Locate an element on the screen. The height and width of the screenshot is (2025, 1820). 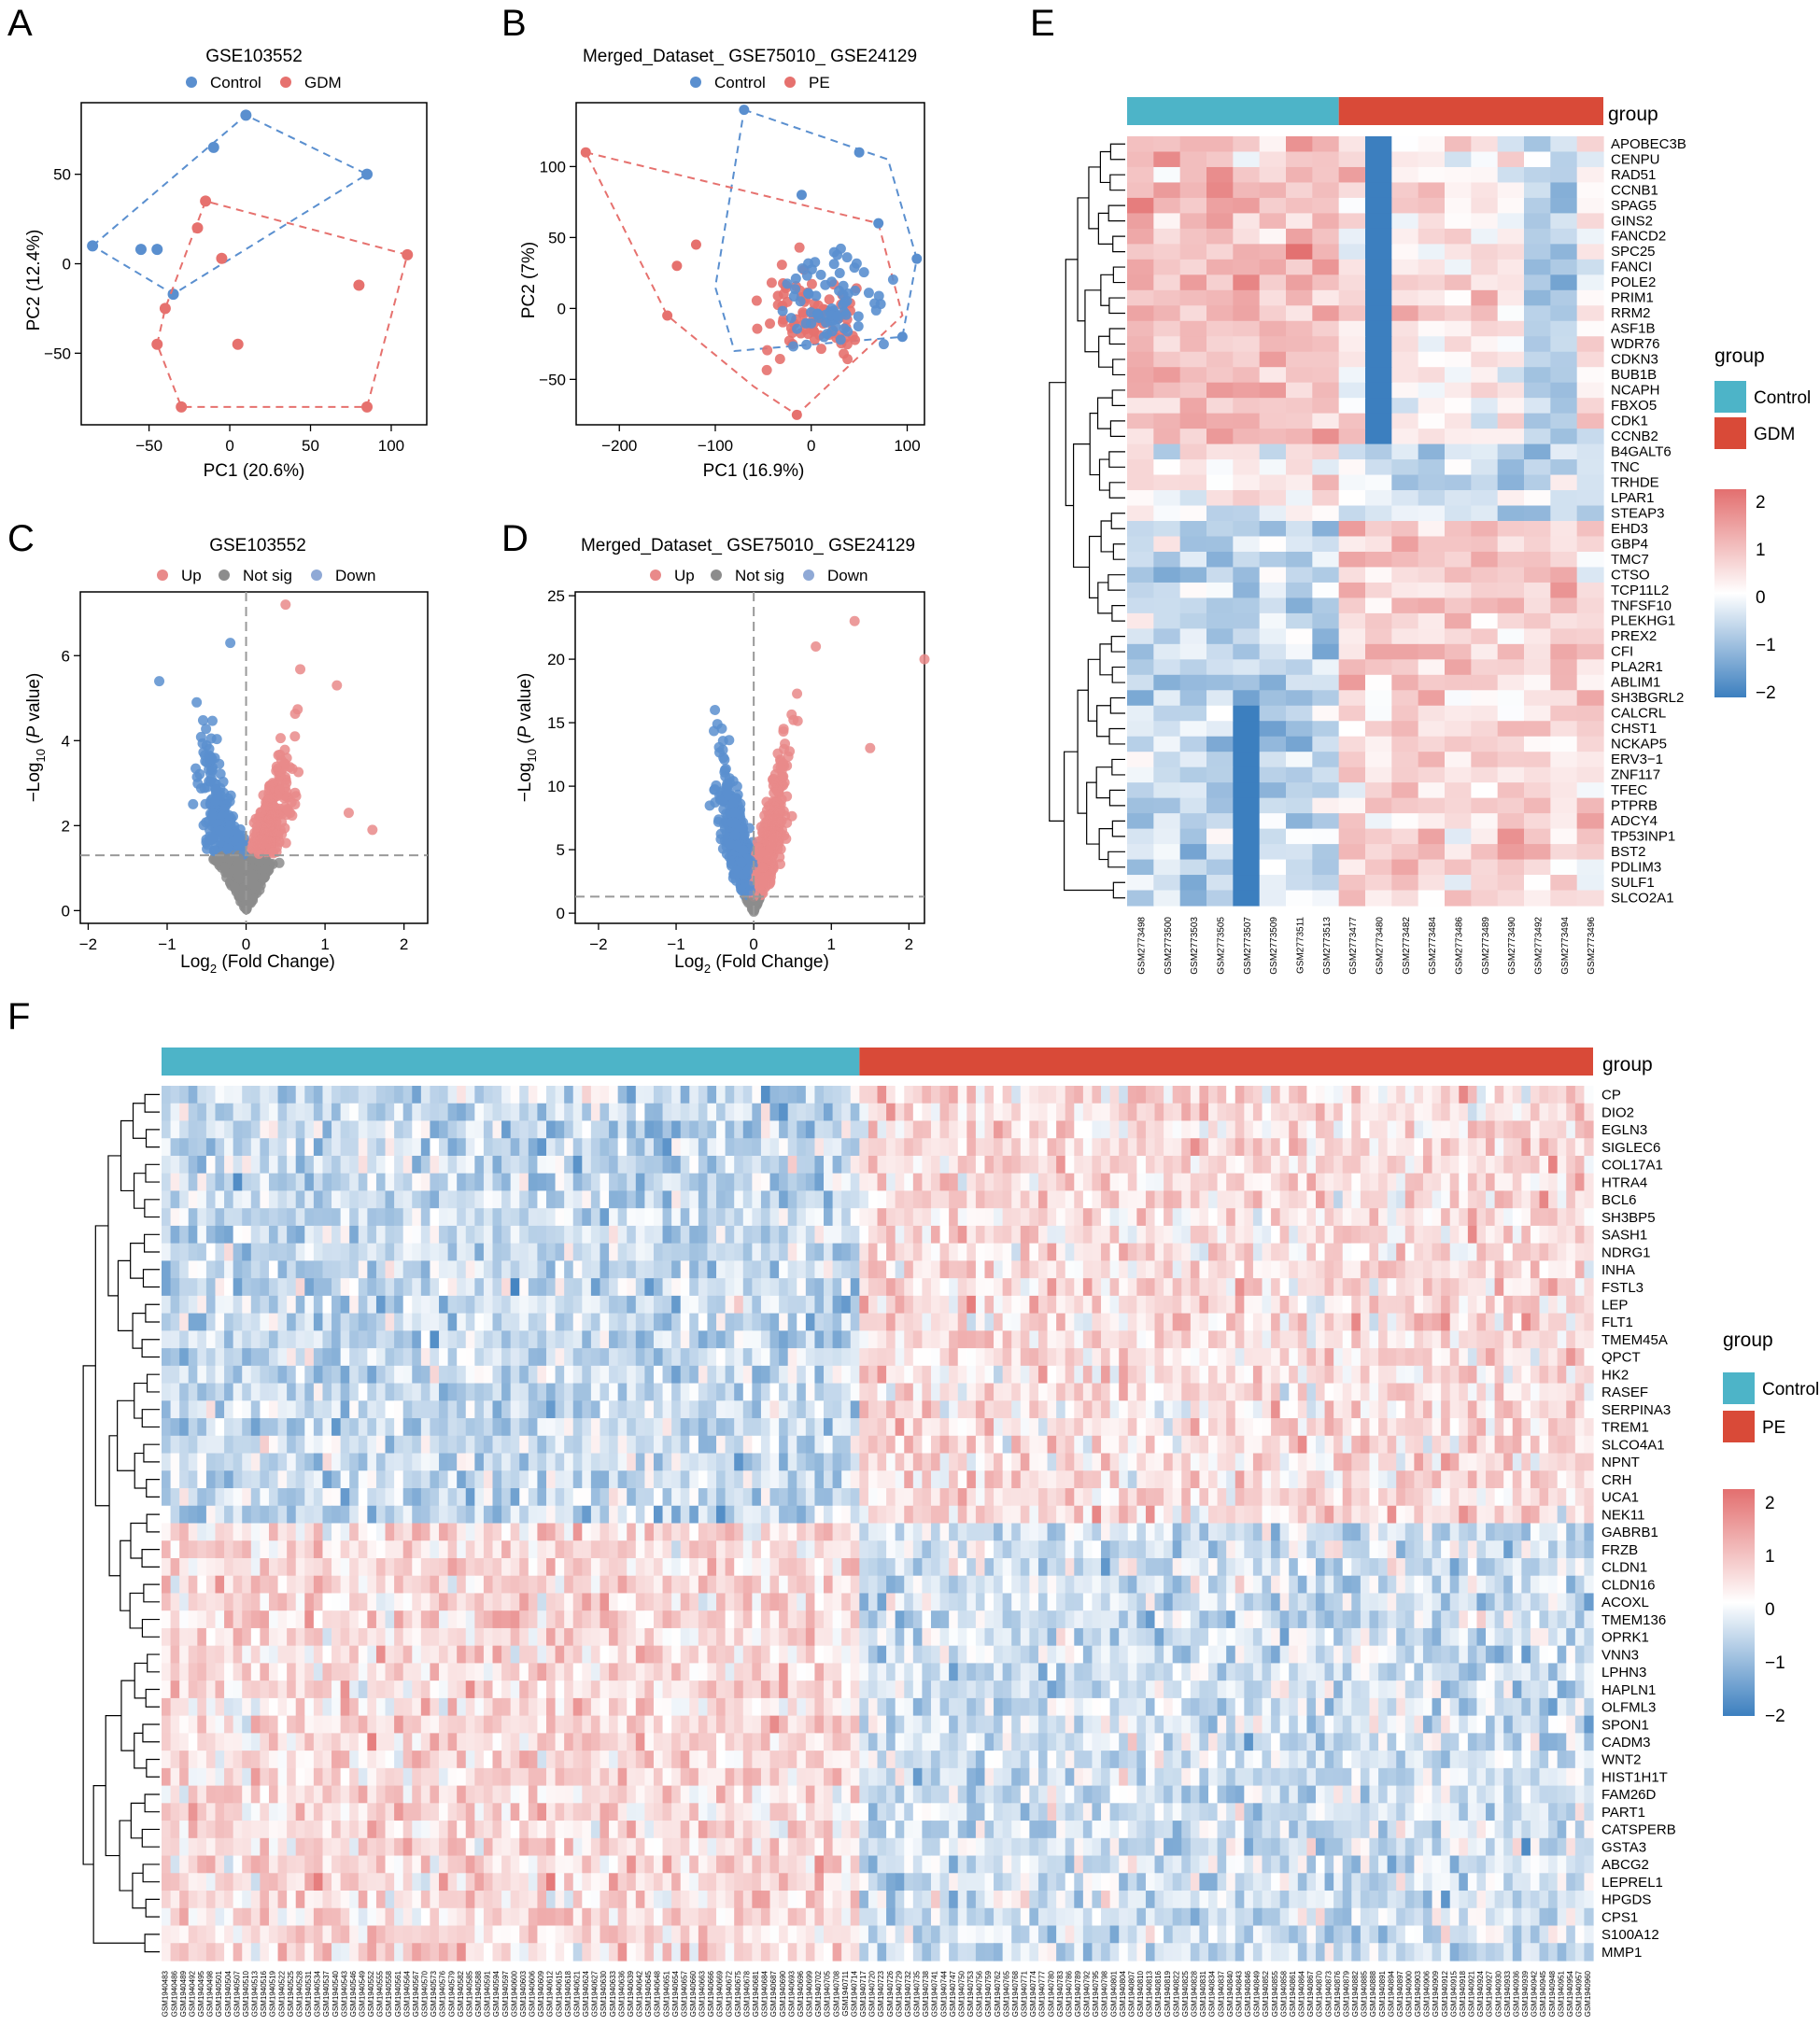
group-bar-gdm is located at coordinates (1470, 111).